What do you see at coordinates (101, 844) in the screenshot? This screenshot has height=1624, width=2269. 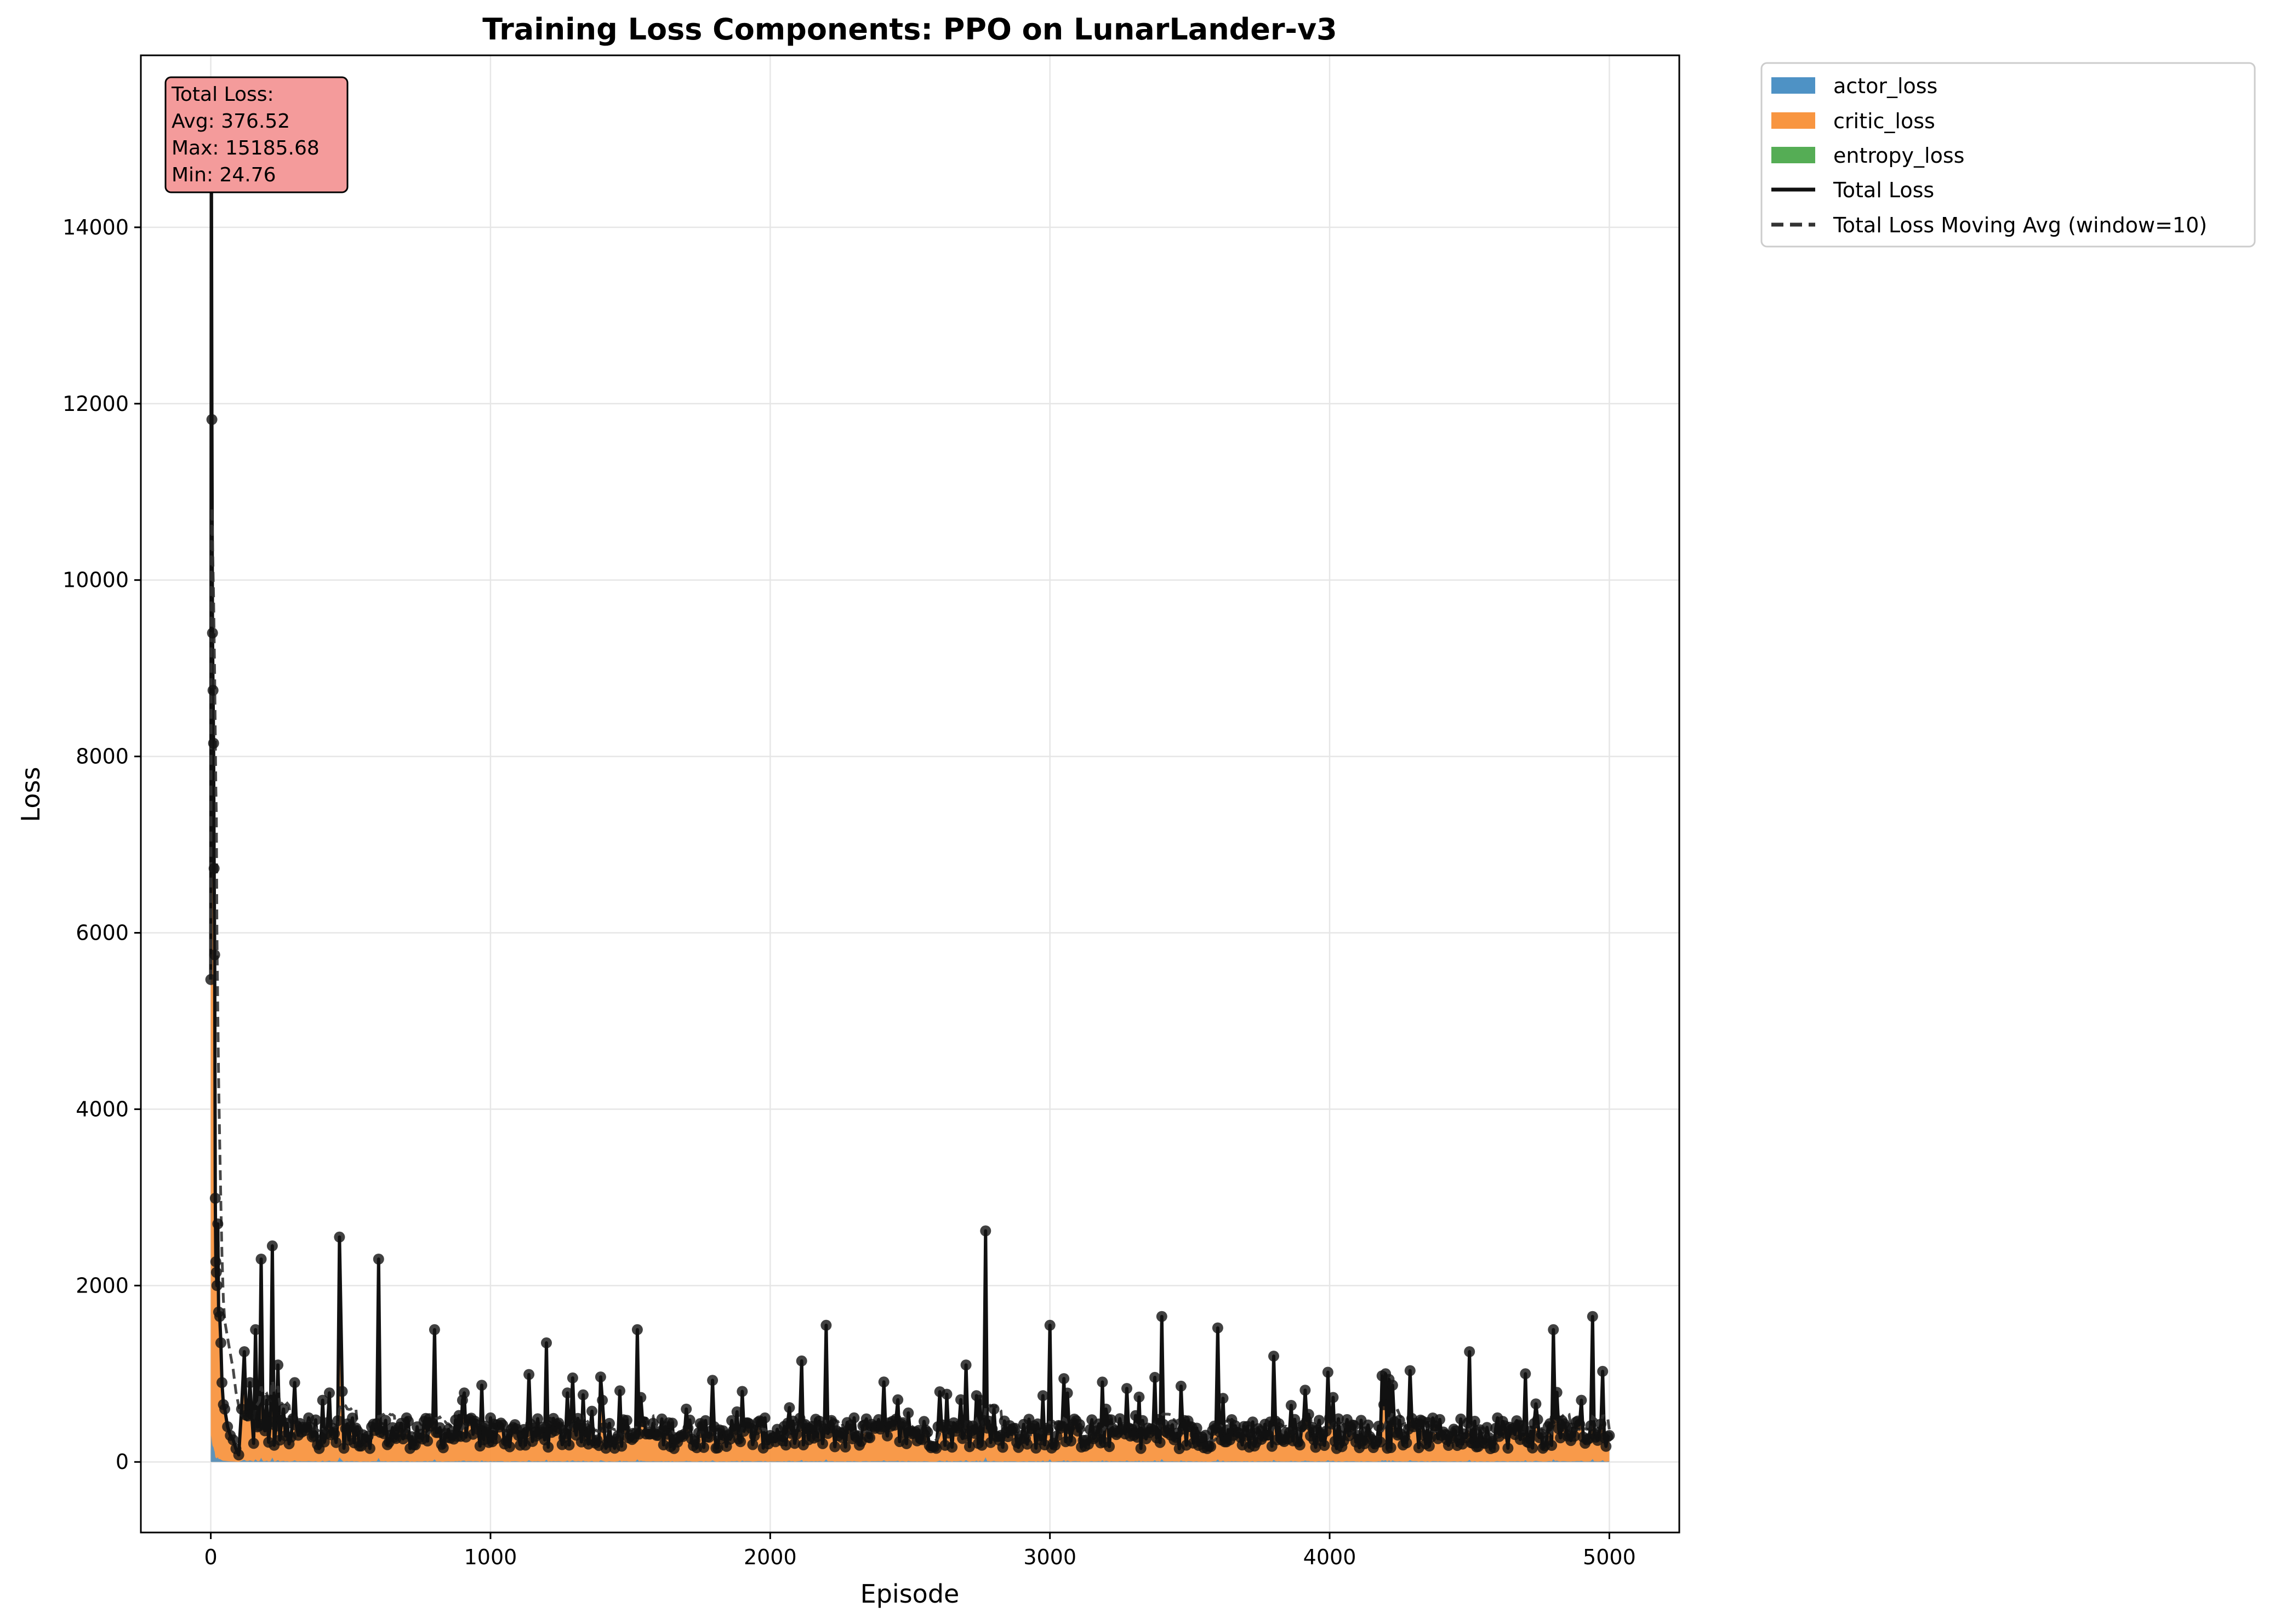 I see `y-axis-ticks: 0 2000 4000 6000 8000 10000 12000 14000` at bounding box center [101, 844].